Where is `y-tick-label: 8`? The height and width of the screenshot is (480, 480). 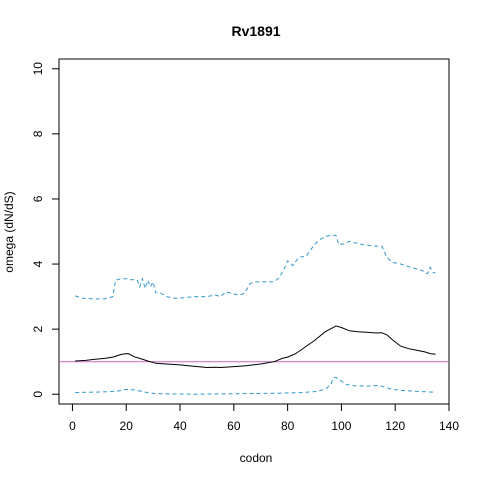
y-tick-label: 8 is located at coordinates (38, 133).